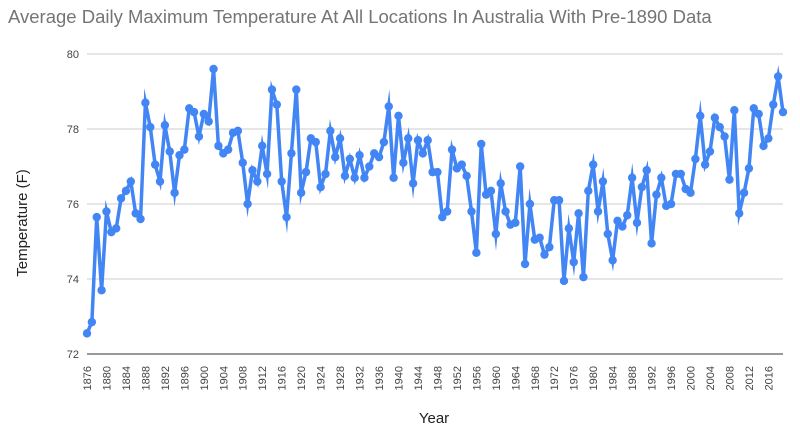  Describe the element at coordinates (73, 355) in the screenshot. I see `y-tick-label: 72` at that location.